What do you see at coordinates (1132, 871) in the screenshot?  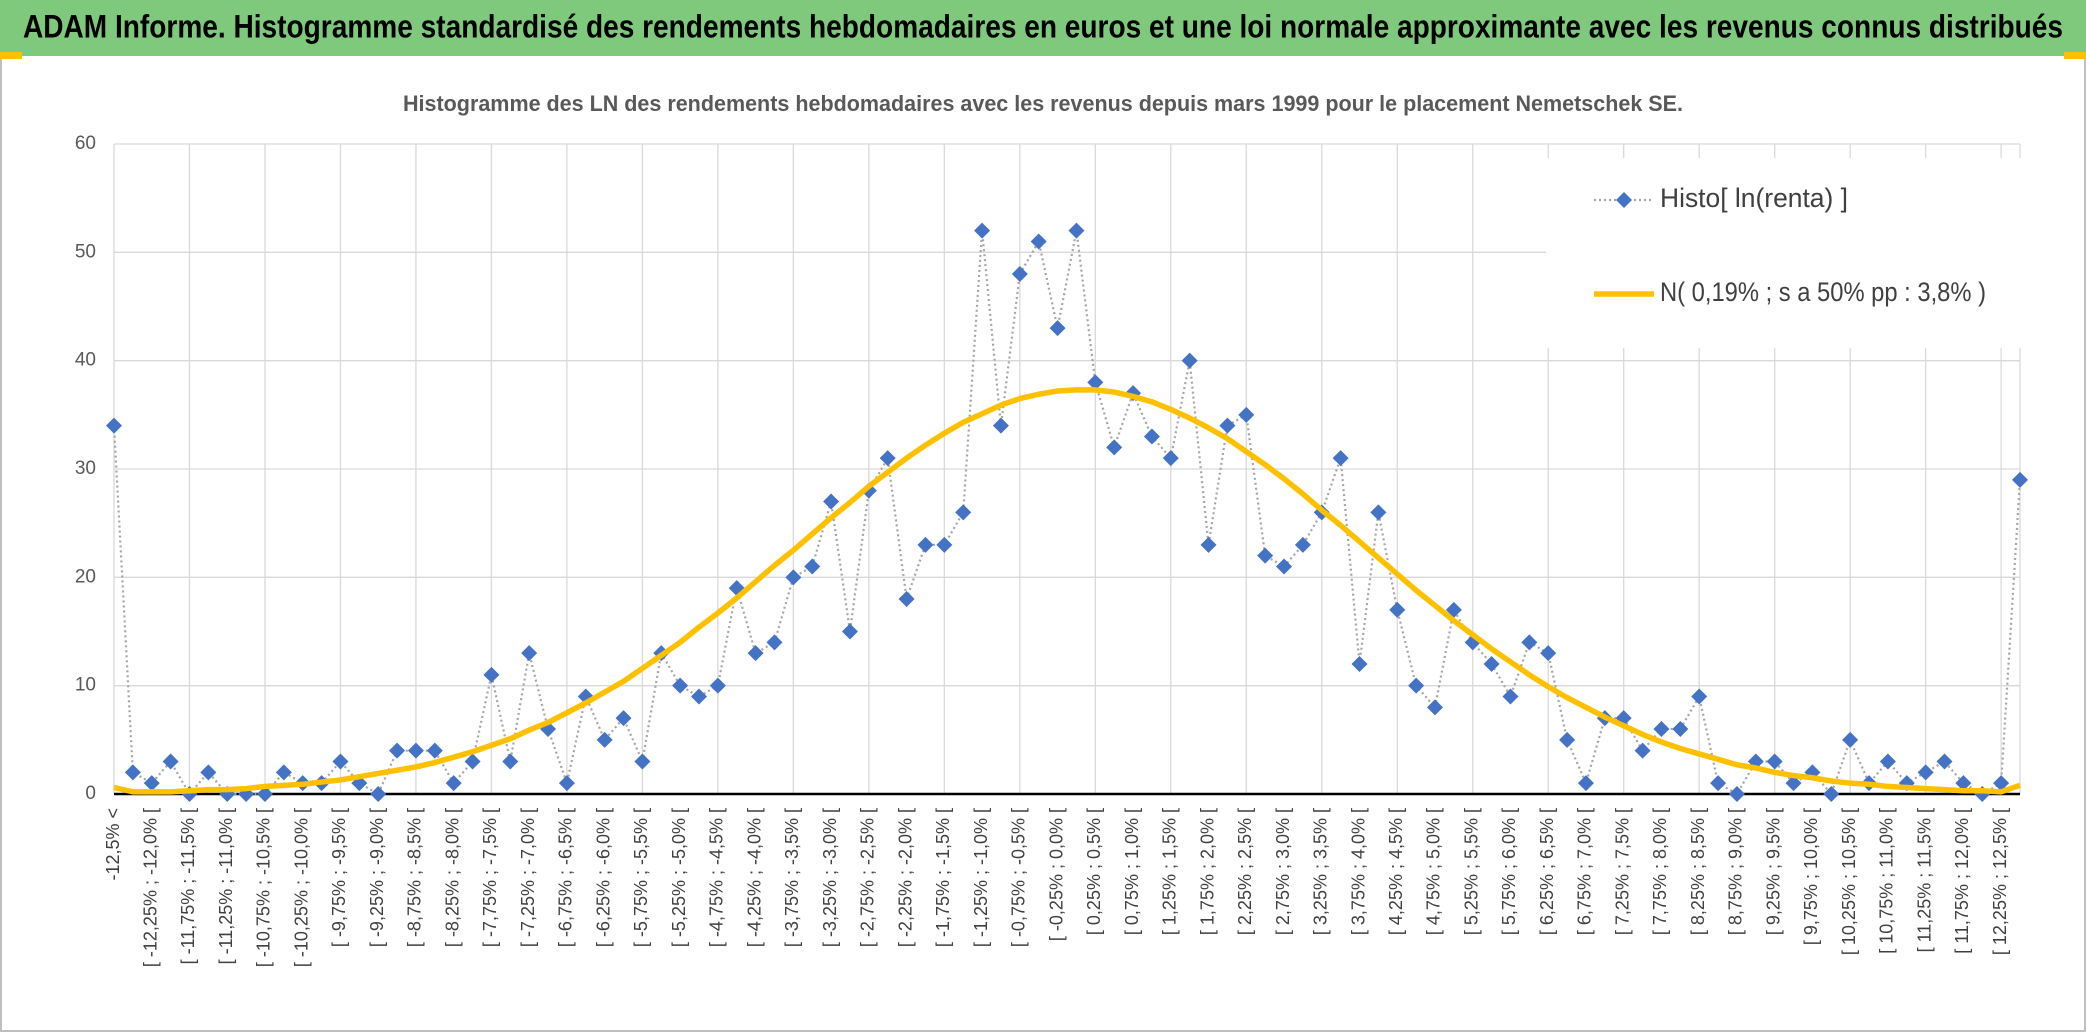 I see `x-tick-label: [ 0,75% ; 1,0% [` at bounding box center [1132, 871].